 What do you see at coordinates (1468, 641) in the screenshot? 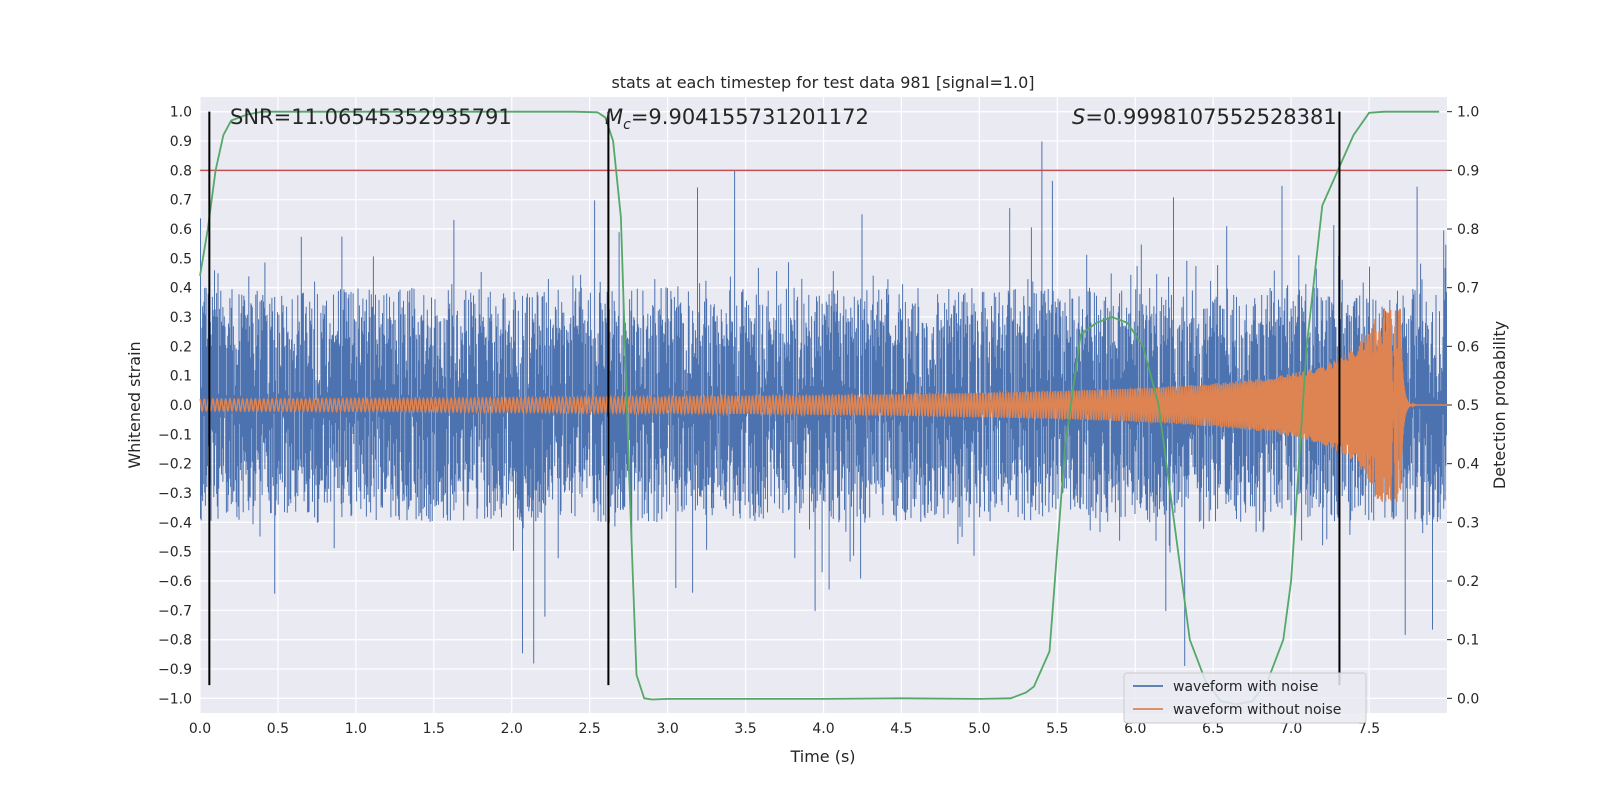
I see `y-right-tick-label: 0.1` at bounding box center [1468, 641].